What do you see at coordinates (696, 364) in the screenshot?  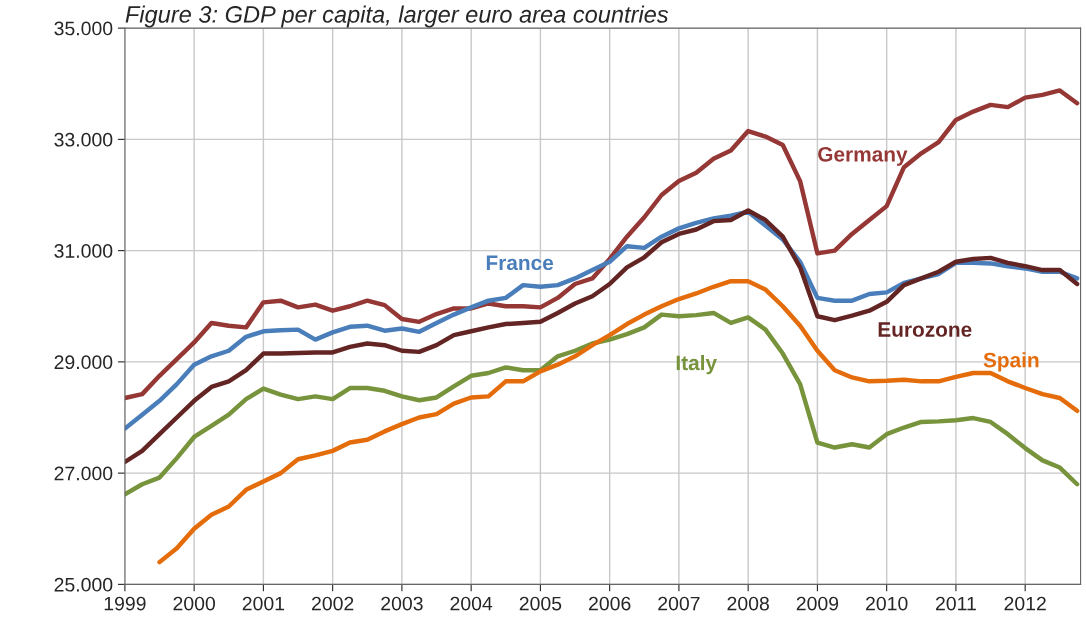 I see `series-label: Italy` at bounding box center [696, 364].